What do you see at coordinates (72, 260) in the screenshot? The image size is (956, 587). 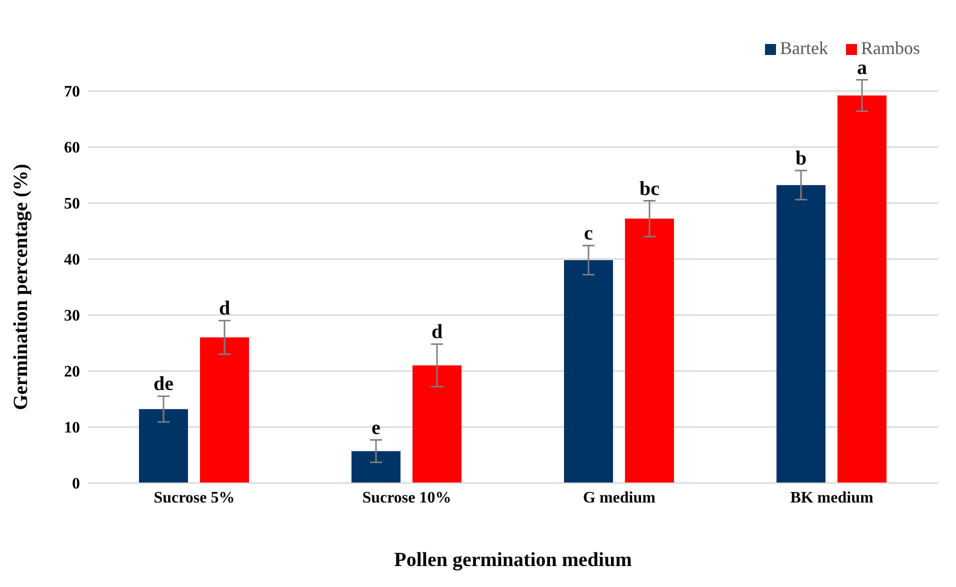 I see `y-tick-label: 40` at bounding box center [72, 260].